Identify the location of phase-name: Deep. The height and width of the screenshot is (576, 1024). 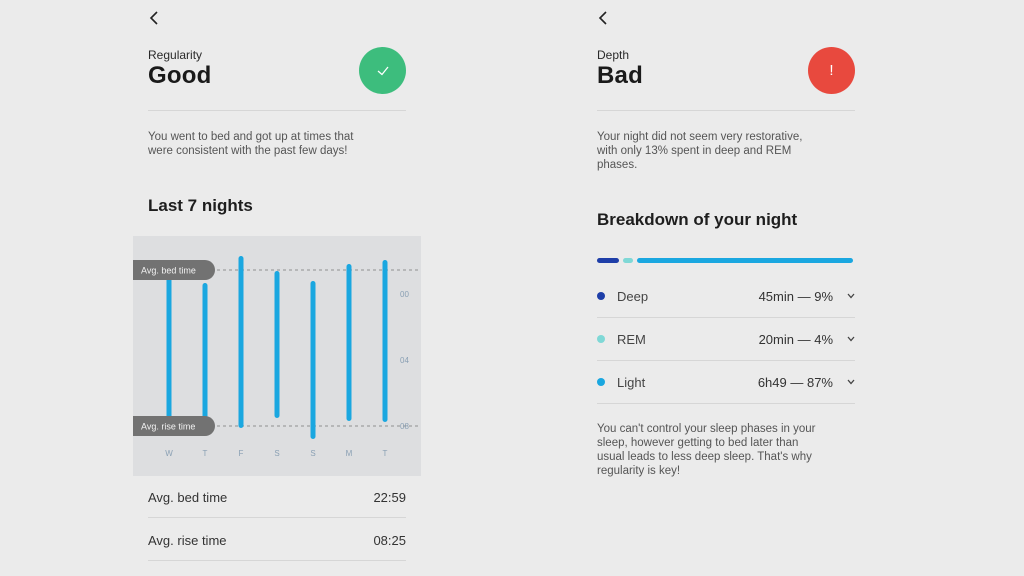
(633, 296).